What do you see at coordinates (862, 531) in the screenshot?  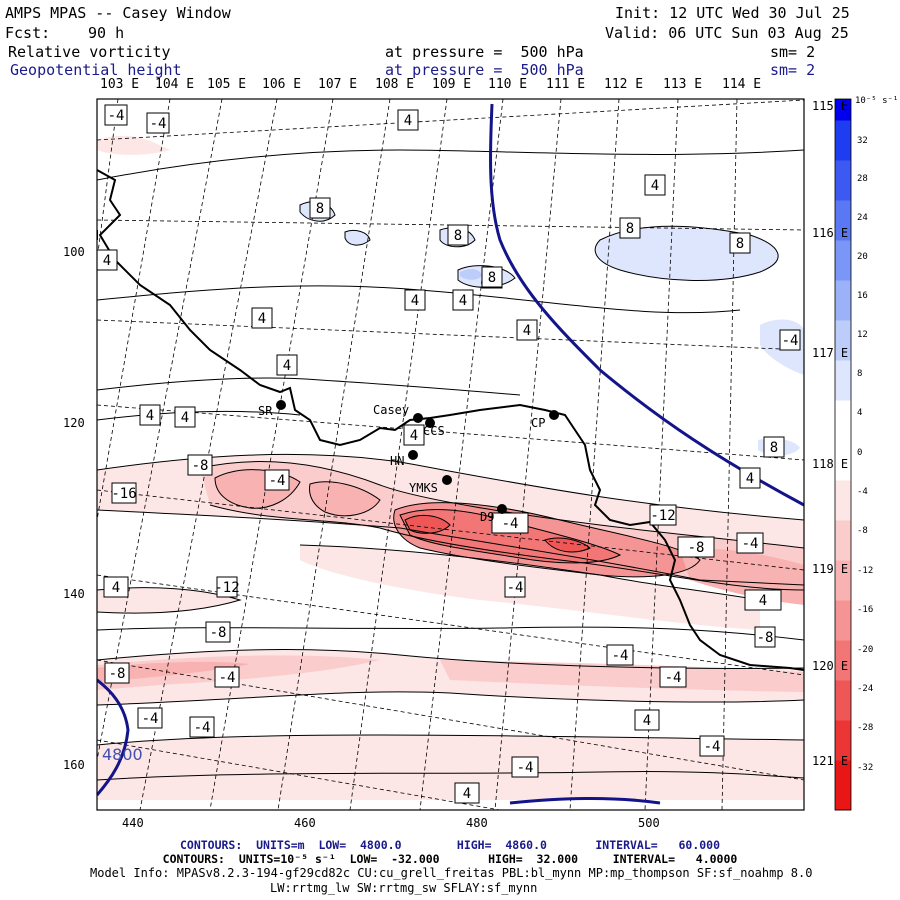 I see `colorbar-tick: -8` at bounding box center [862, 531].